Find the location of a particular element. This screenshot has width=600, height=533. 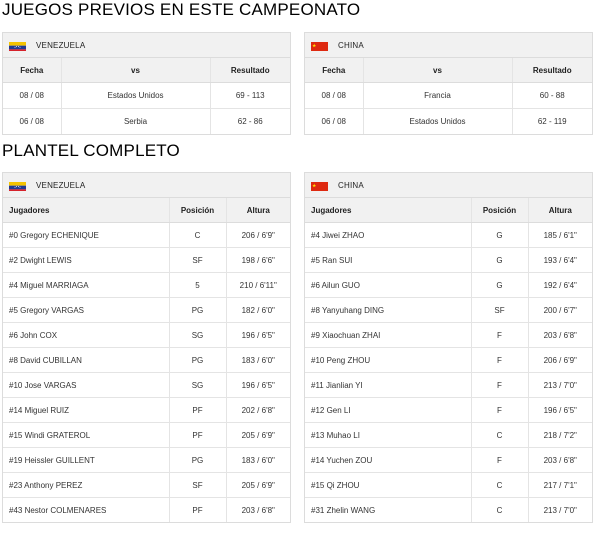

player-column-header: Jugadores is located at coordinates (86, 210).